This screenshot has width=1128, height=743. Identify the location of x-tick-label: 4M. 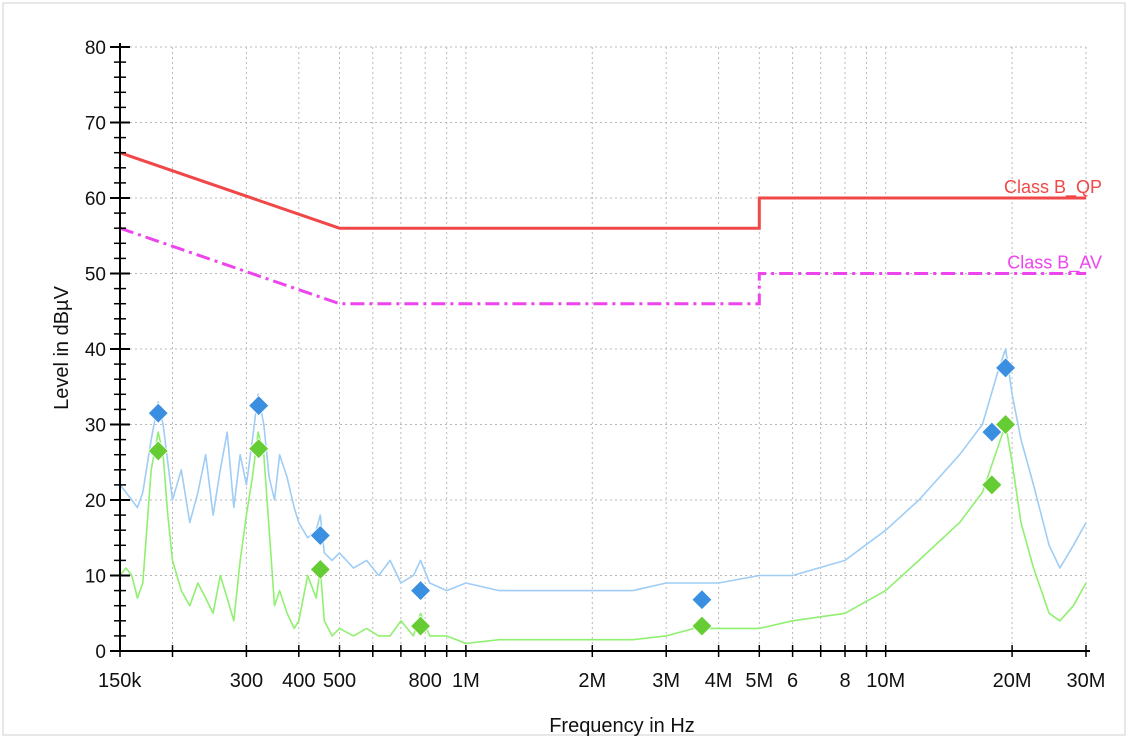
(719, 681).